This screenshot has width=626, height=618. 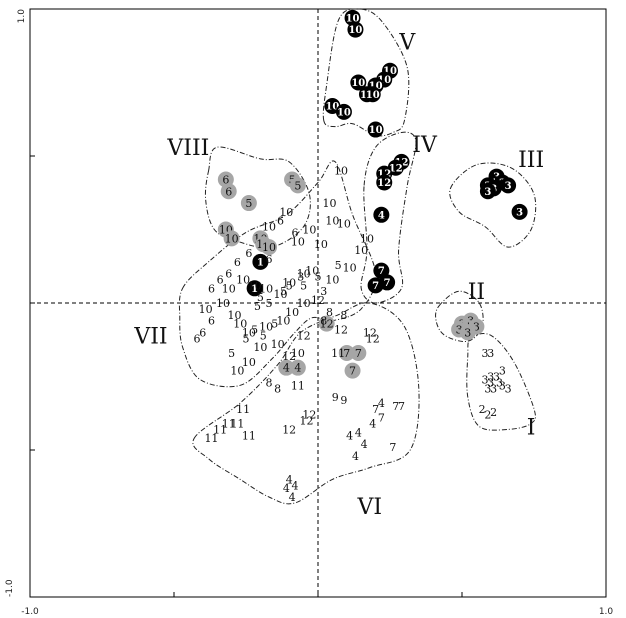 I want to click on gray-point-label: 10, so click(x=232, y=238).